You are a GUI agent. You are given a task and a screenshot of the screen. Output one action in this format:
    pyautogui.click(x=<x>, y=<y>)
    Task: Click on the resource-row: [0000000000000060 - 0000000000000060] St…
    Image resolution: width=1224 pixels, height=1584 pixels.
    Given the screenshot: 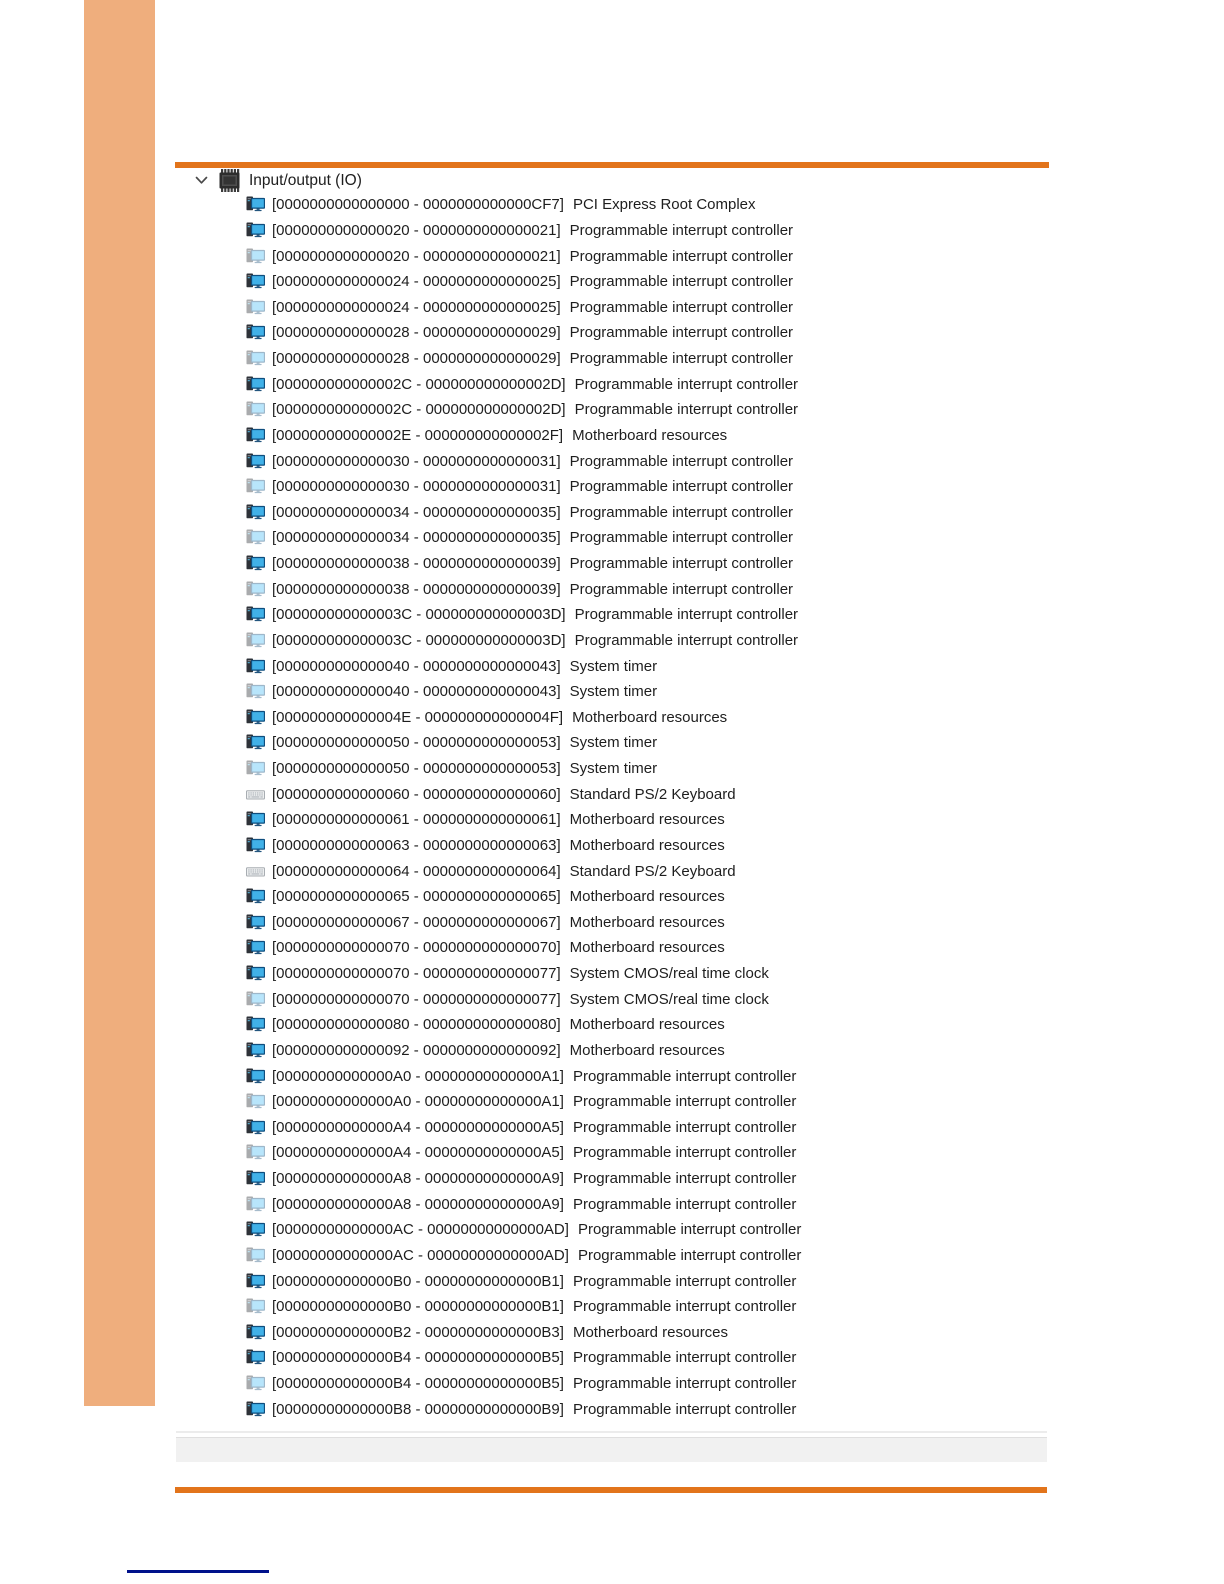 What is the action you would take?
    pyautogui.click(x=612, y=794)
    